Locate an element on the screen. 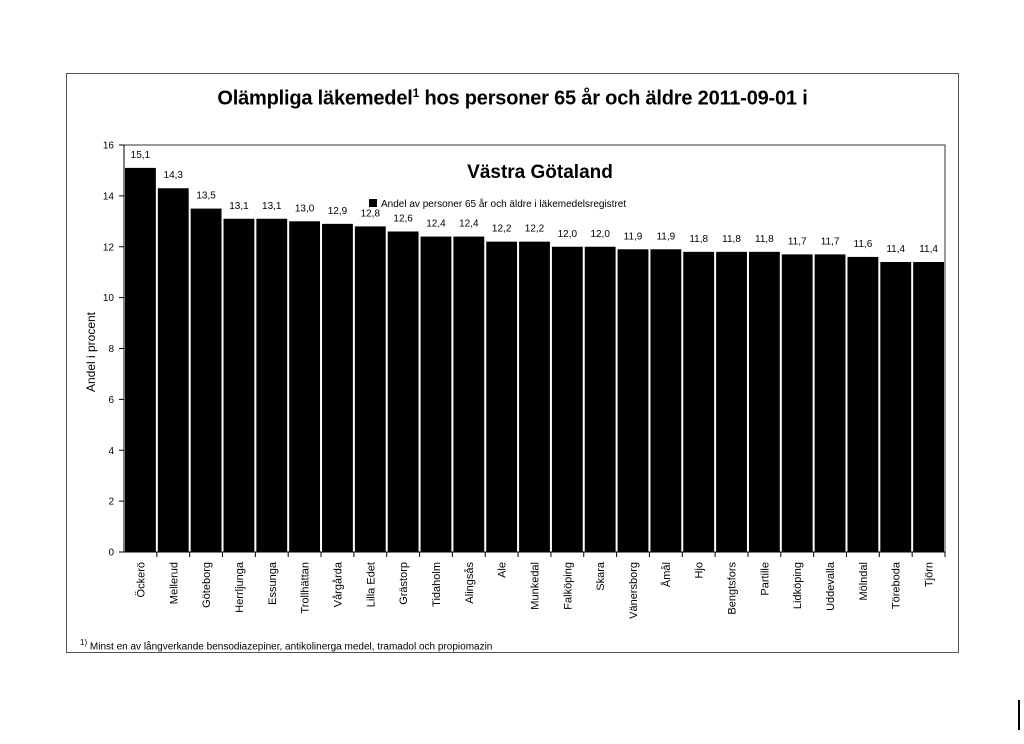  x-tick-label: Alingsås is located at coordinates (470, 583).